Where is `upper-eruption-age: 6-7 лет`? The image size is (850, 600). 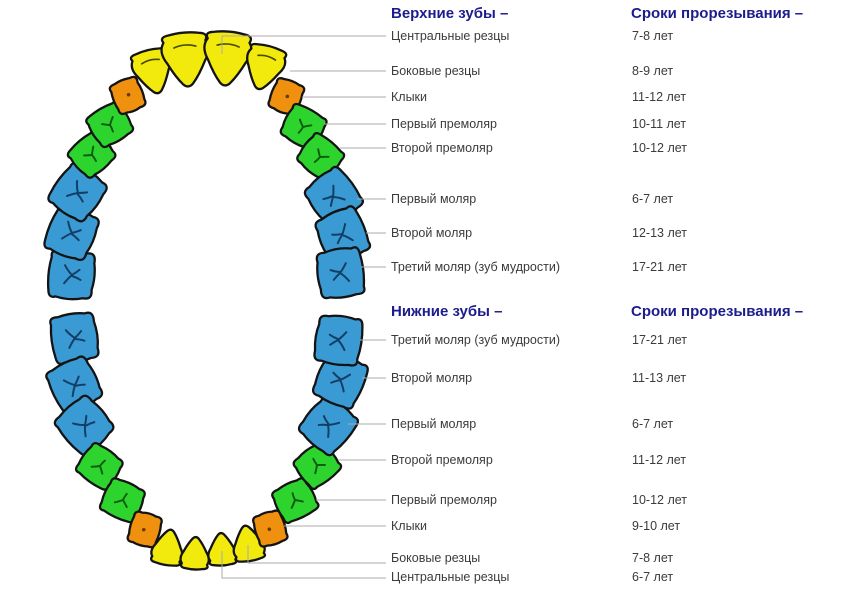
upper-eruption-age: 6-7 лет is located at coordinates (653, 199).